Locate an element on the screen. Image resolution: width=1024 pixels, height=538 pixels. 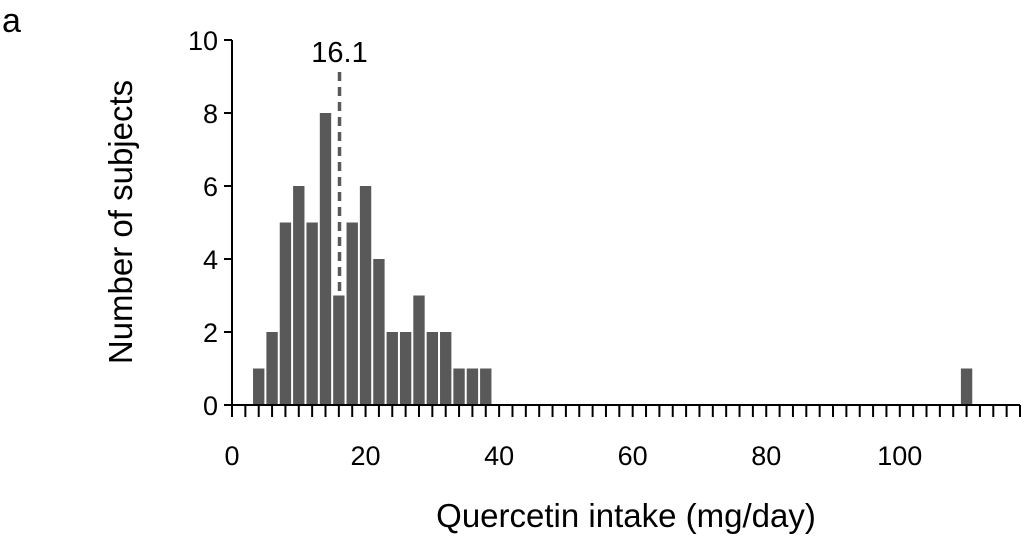
y-tick-label: 2 is located at coordinates (210, 333).